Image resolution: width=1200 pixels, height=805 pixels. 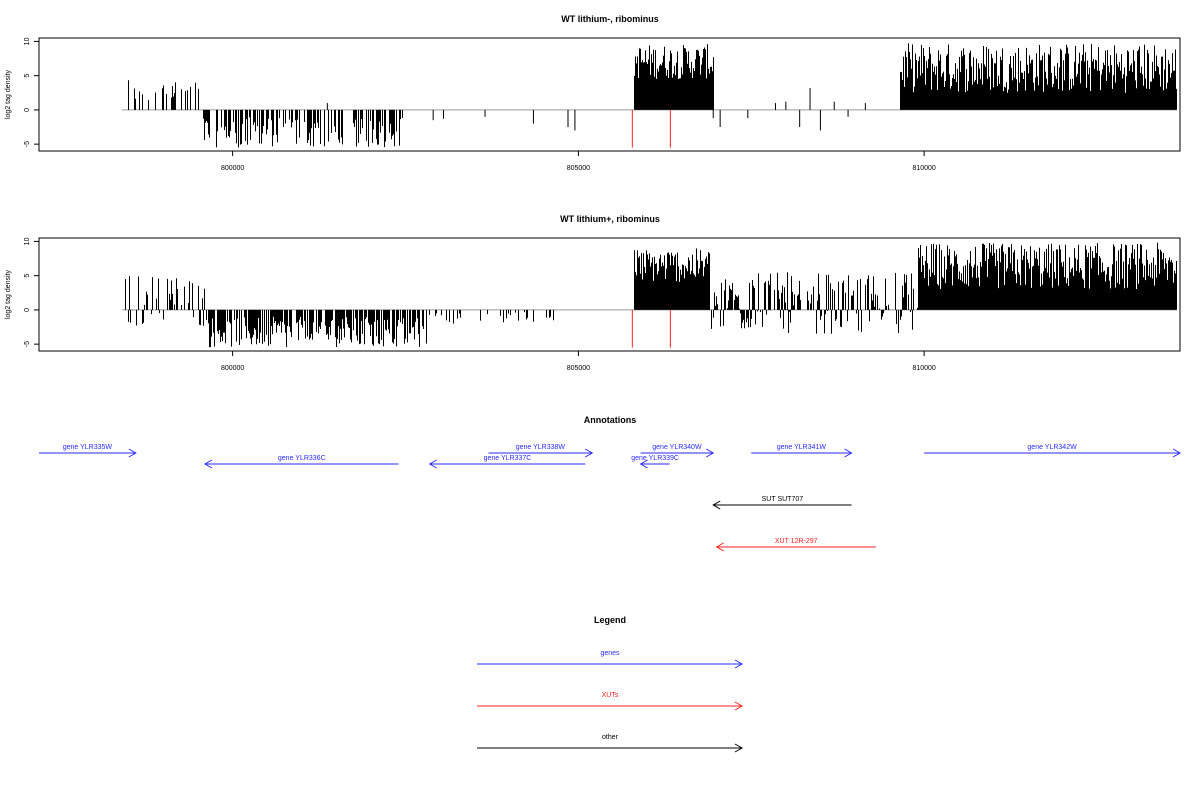 I want to click on legend-label: genes, so click(x=610, y=653).